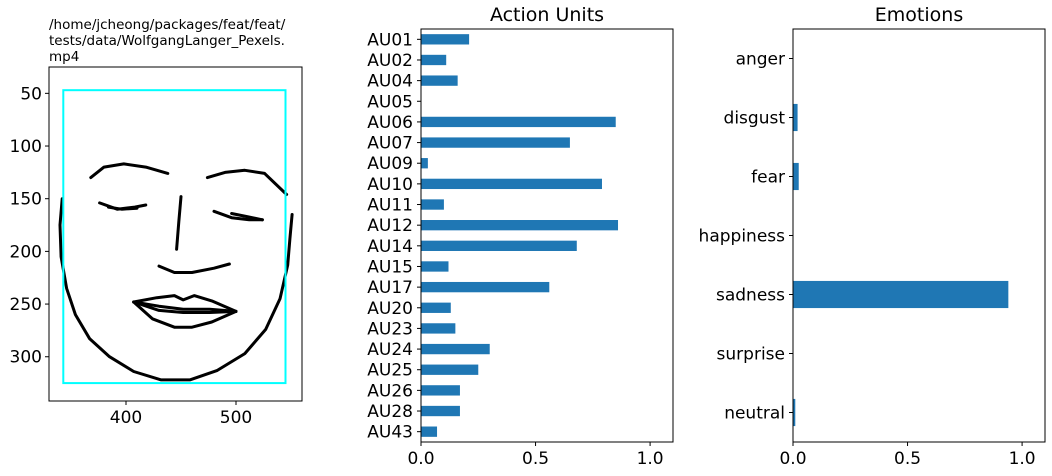  Describe the element at coordinates (390, 350) in the screenshot. I see `au-y-tick-label: AU24` at that location.